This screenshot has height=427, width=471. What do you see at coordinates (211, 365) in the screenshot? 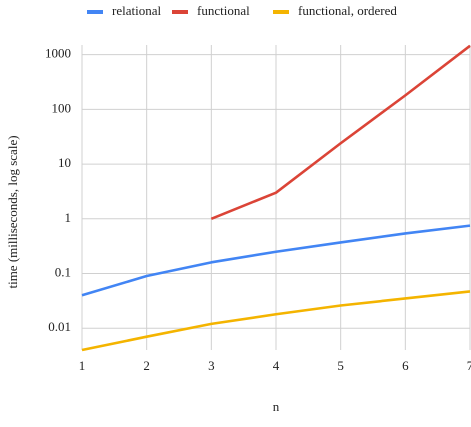
I see `x-tick-label: 3` at bounding box center [211, 365].